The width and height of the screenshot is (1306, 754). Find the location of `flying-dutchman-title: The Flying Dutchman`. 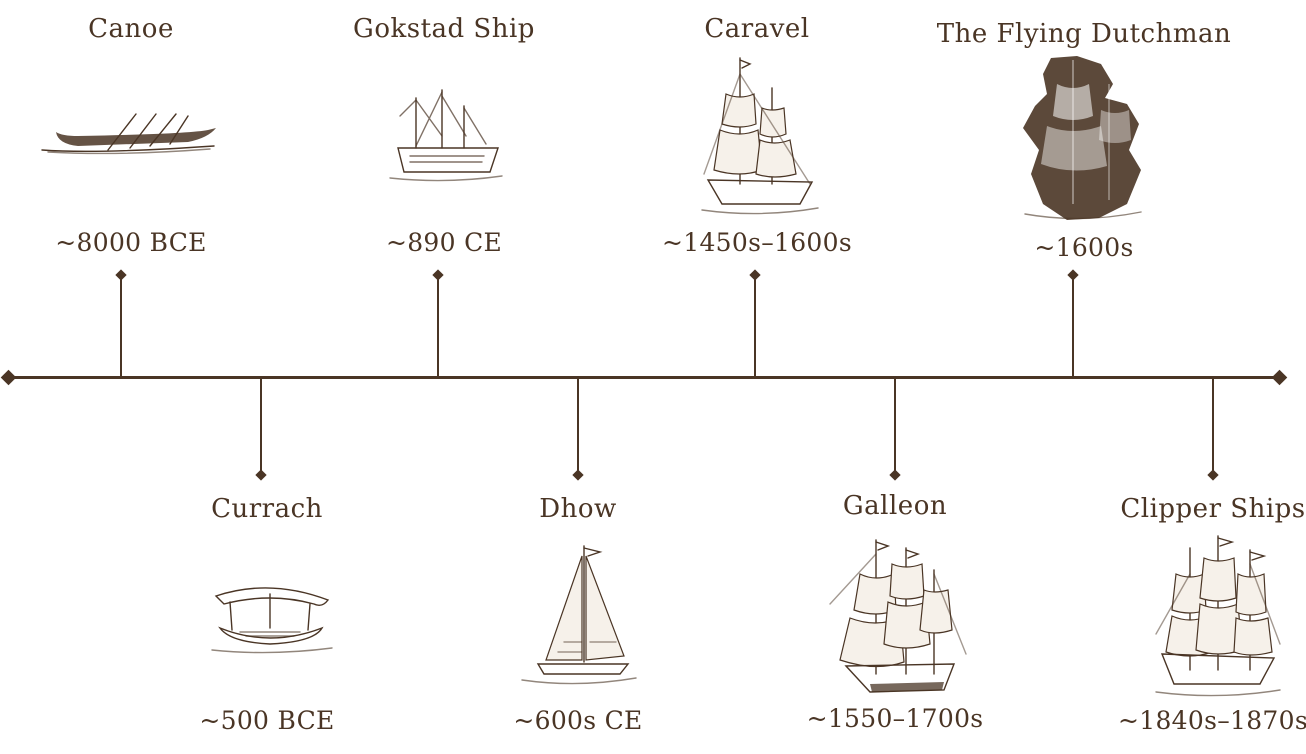

flying-dutchman-title: The Flying Dutchman is located at coordinates (1084, 34).